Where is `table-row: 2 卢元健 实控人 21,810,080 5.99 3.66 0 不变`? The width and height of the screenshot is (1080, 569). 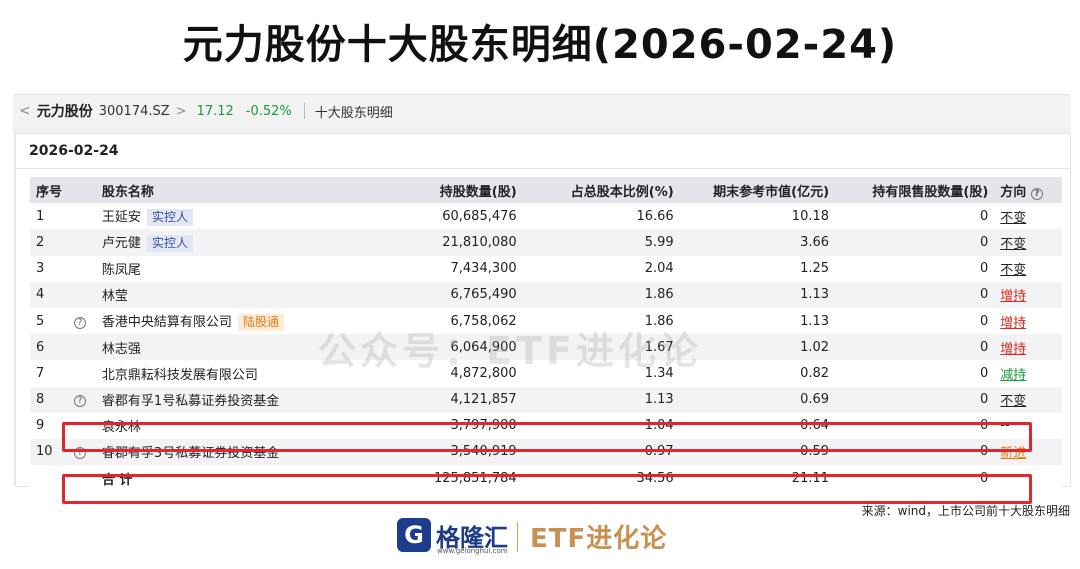 table-row: 2 卢元健 实控人 21,810,080 5.99 3.66 0 不变 is located at coordinates (546, 242).